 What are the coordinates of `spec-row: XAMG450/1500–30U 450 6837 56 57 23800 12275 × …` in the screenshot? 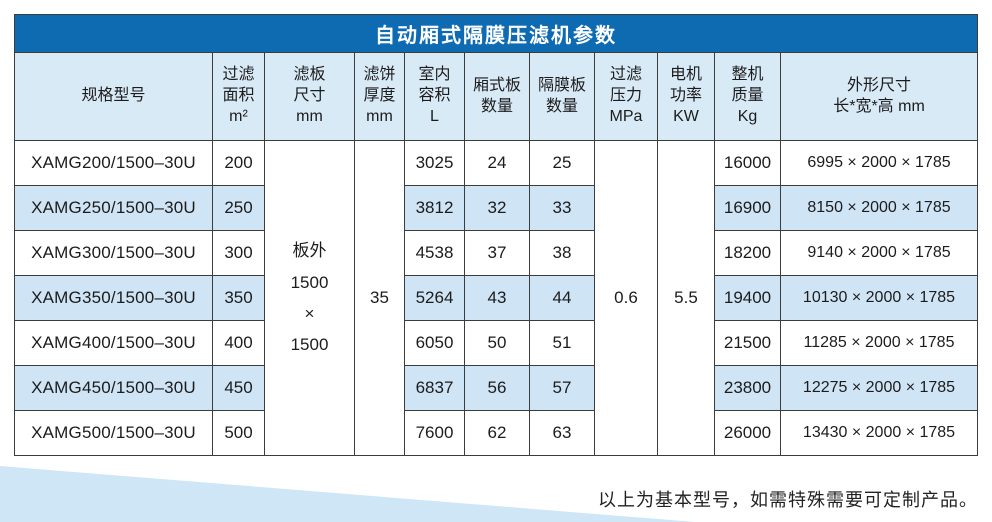 It's located at (496, 388).